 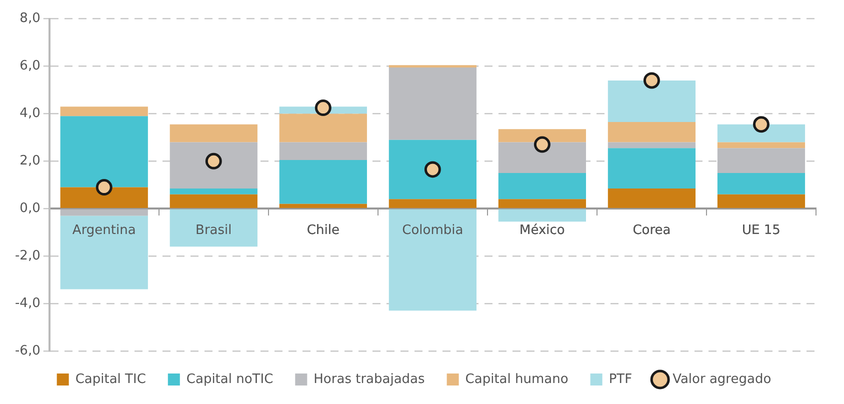 I want to click on legend-label: Capital noTIC, so click(x=230, y=379).